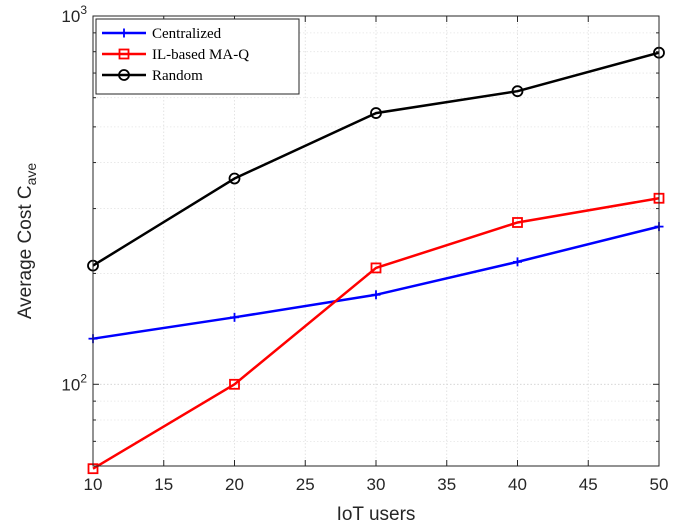  What do you see at coordinates (446, 484) in the screenshot?
I see `x-tick-label: 35` at bounding box center [446, 484].